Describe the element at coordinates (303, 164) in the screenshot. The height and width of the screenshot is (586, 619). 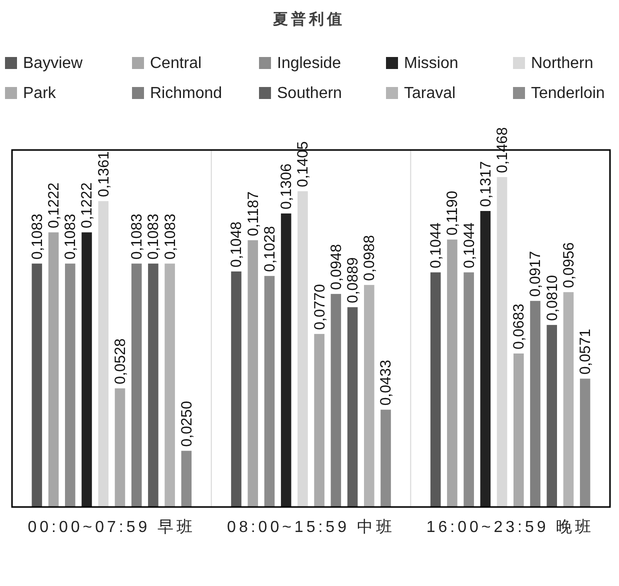
I see `data-label: 0,1405` at that location.